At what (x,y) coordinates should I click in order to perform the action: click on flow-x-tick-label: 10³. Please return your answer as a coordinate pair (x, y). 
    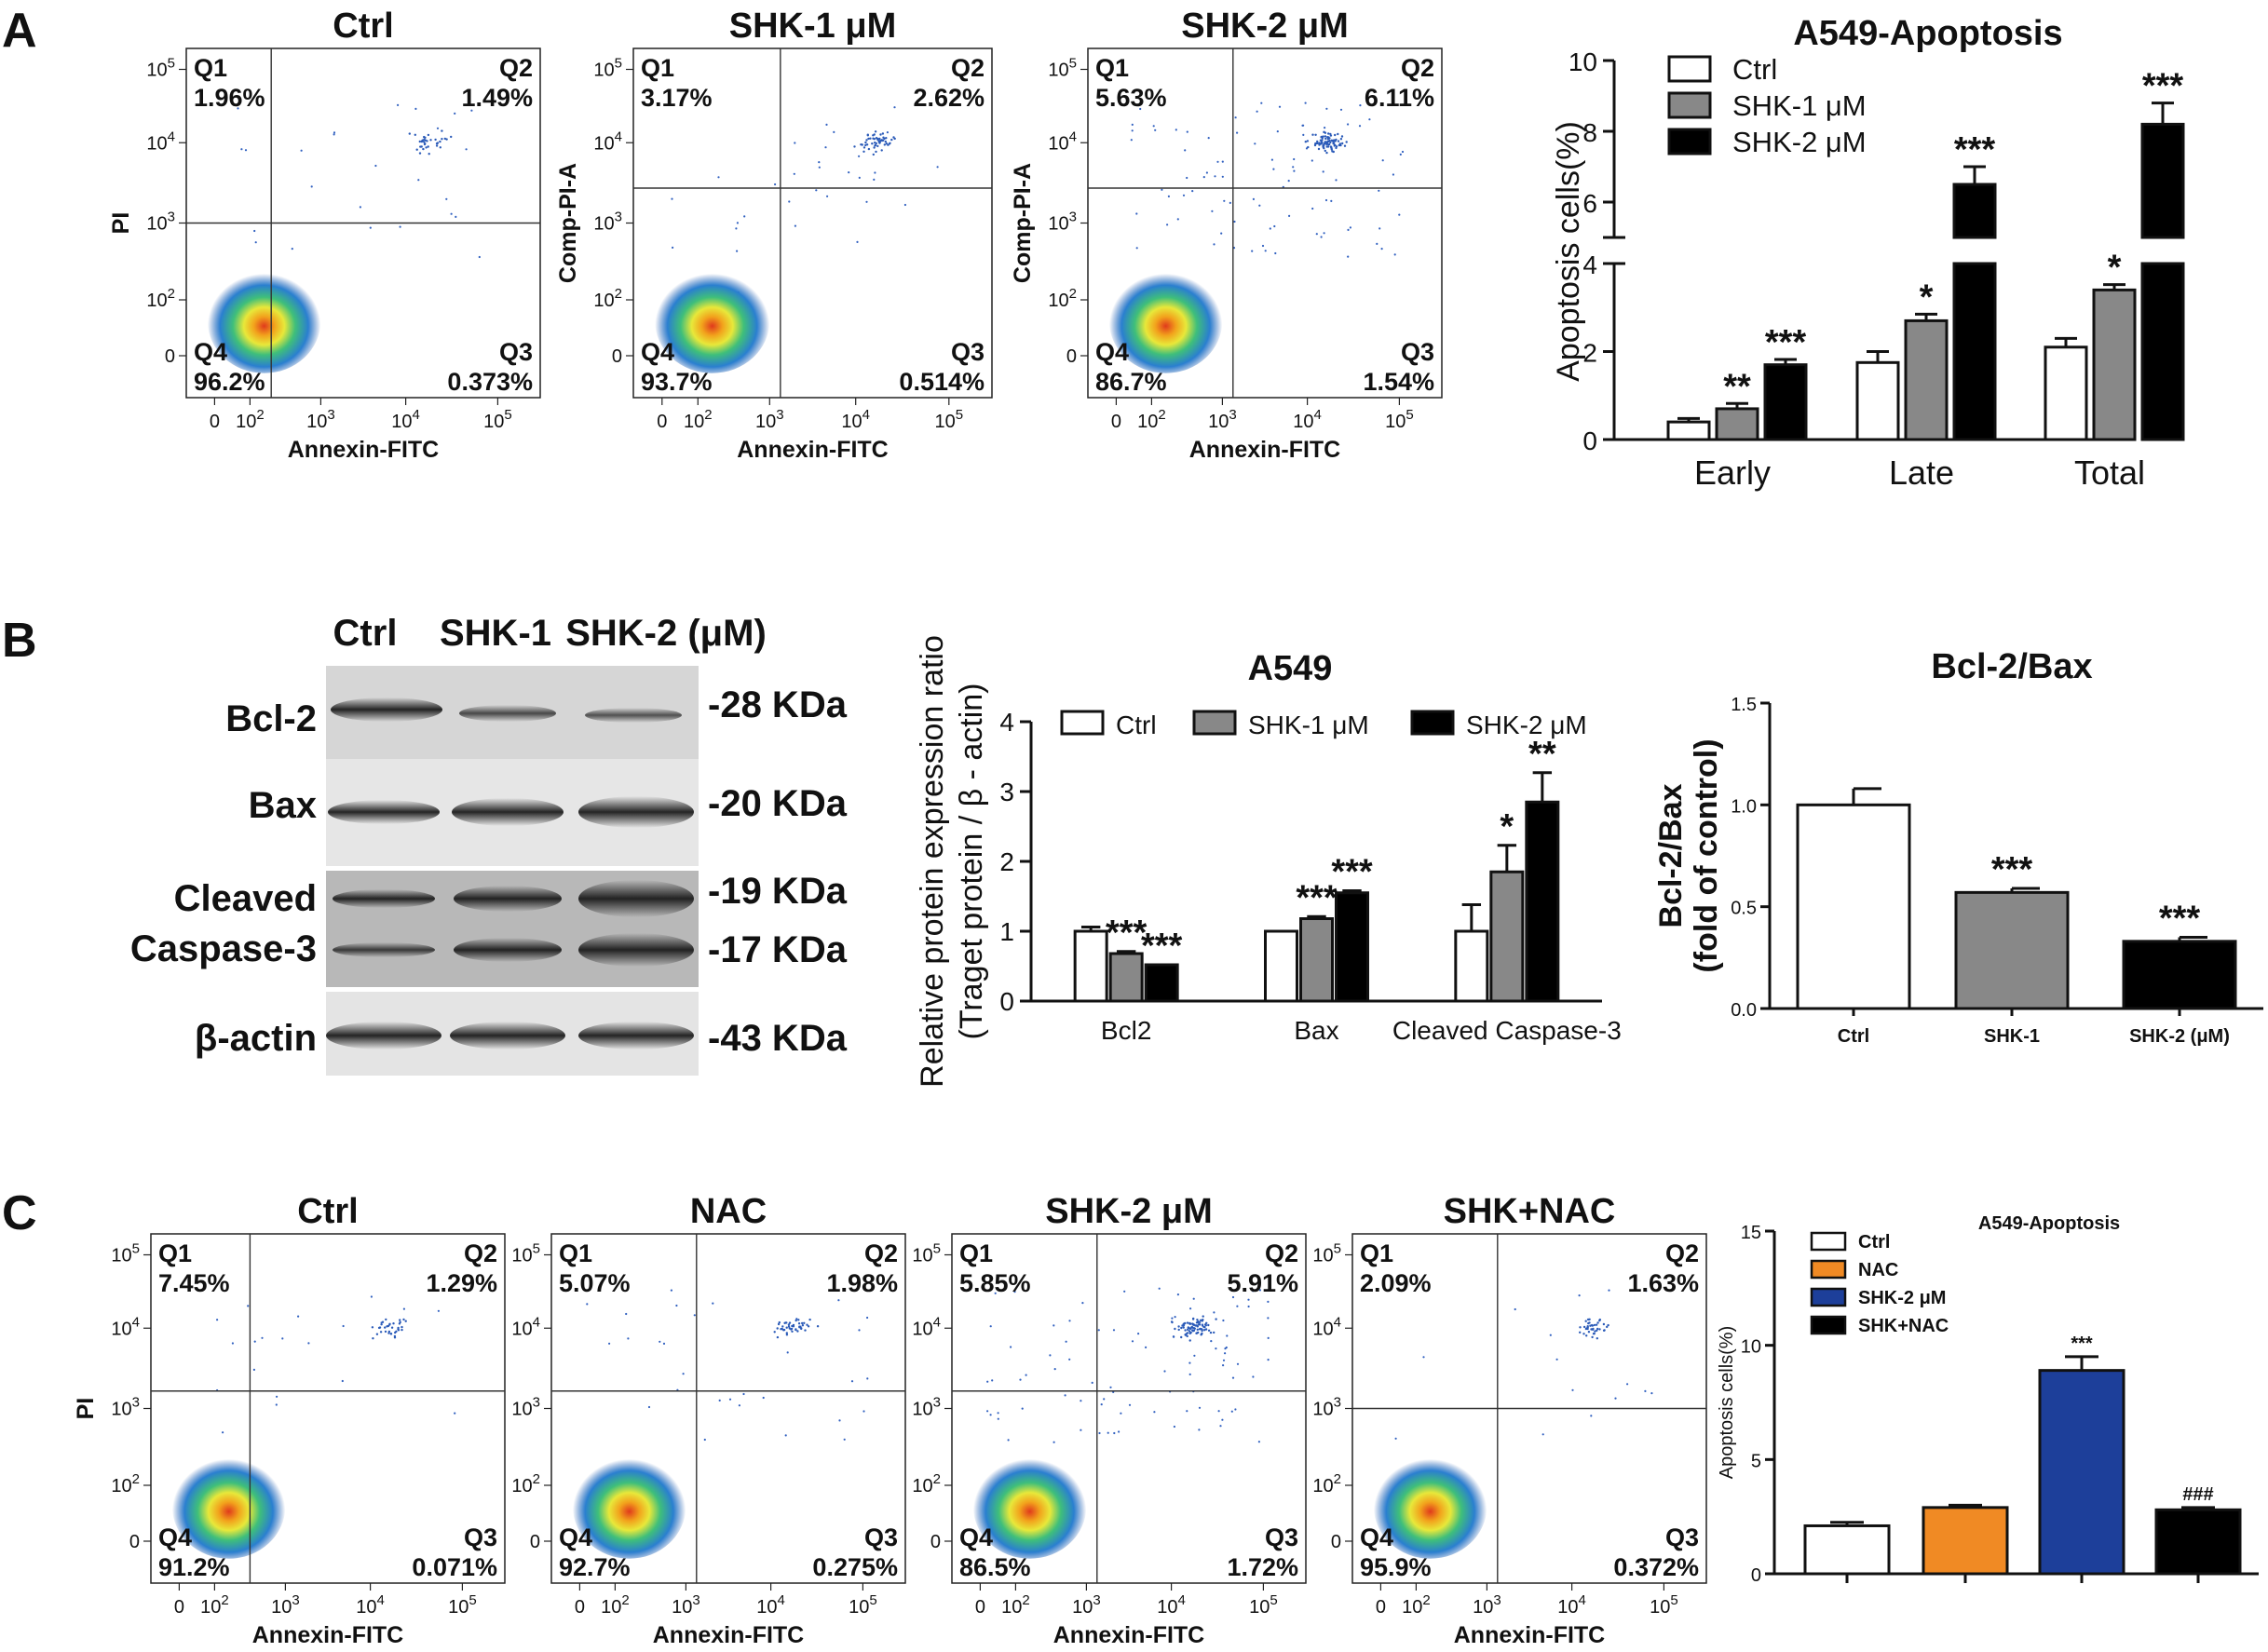
    Looking at the image, I should click on (320, 419).